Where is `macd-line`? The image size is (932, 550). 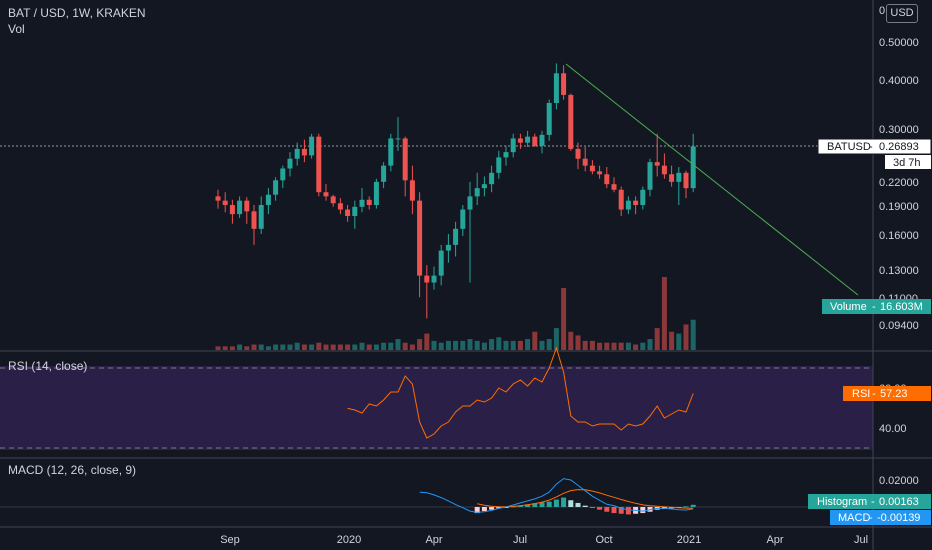 macd-line is located at coordinates (556, 495).